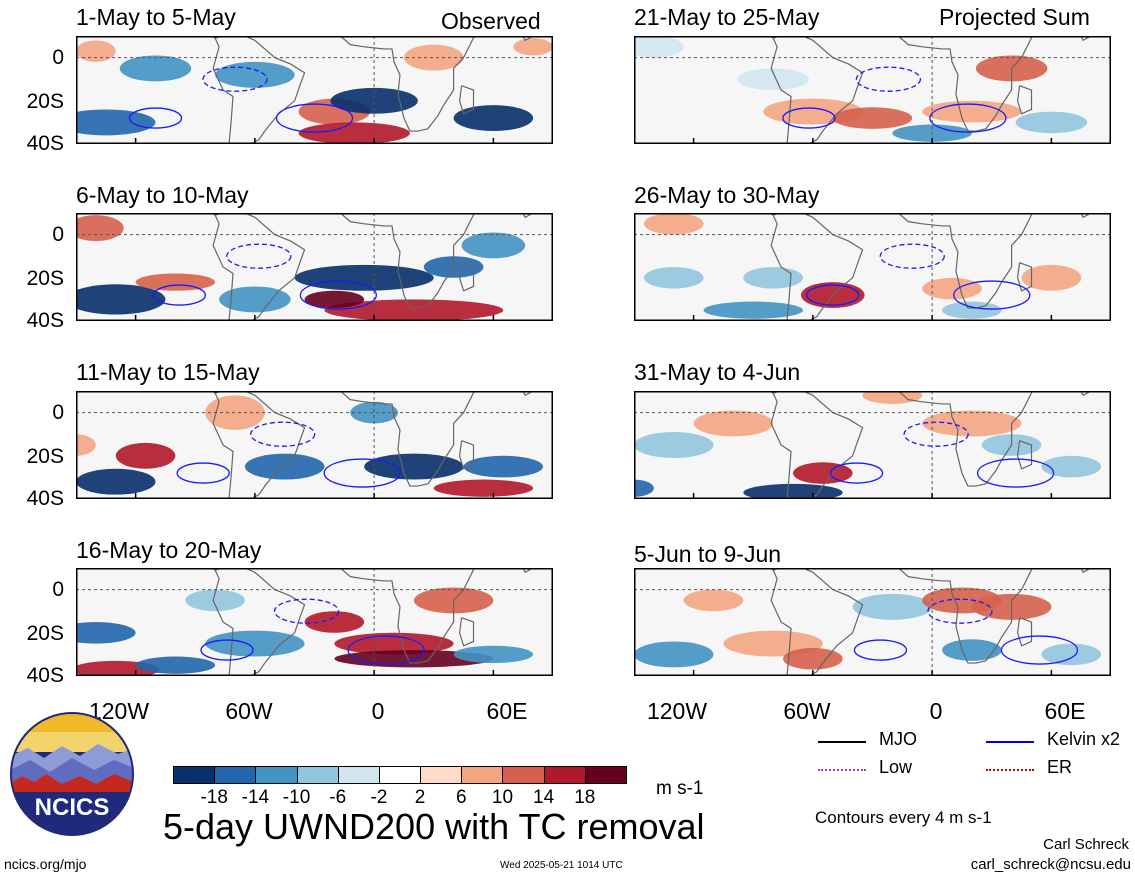  I want to click on panel-title-proj-2: 26-May to 30-May, so click(727, 195).